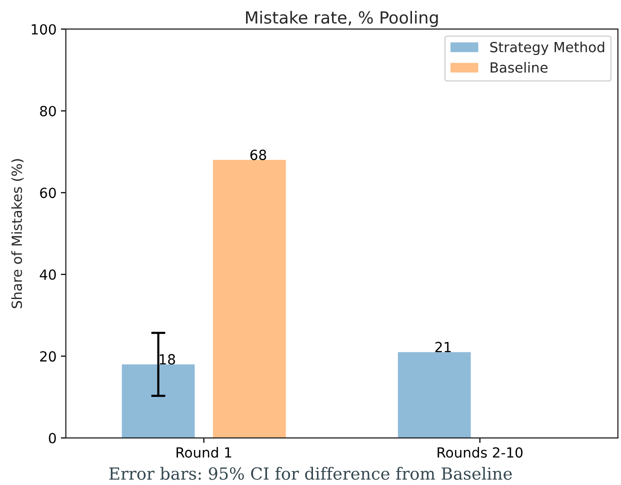 This screenshot has width=621, height=485. What do you see at coordinates (204, 452) in the screenshot?
I see `x-tick-label: Round 1` at bounding box center [204, 452].